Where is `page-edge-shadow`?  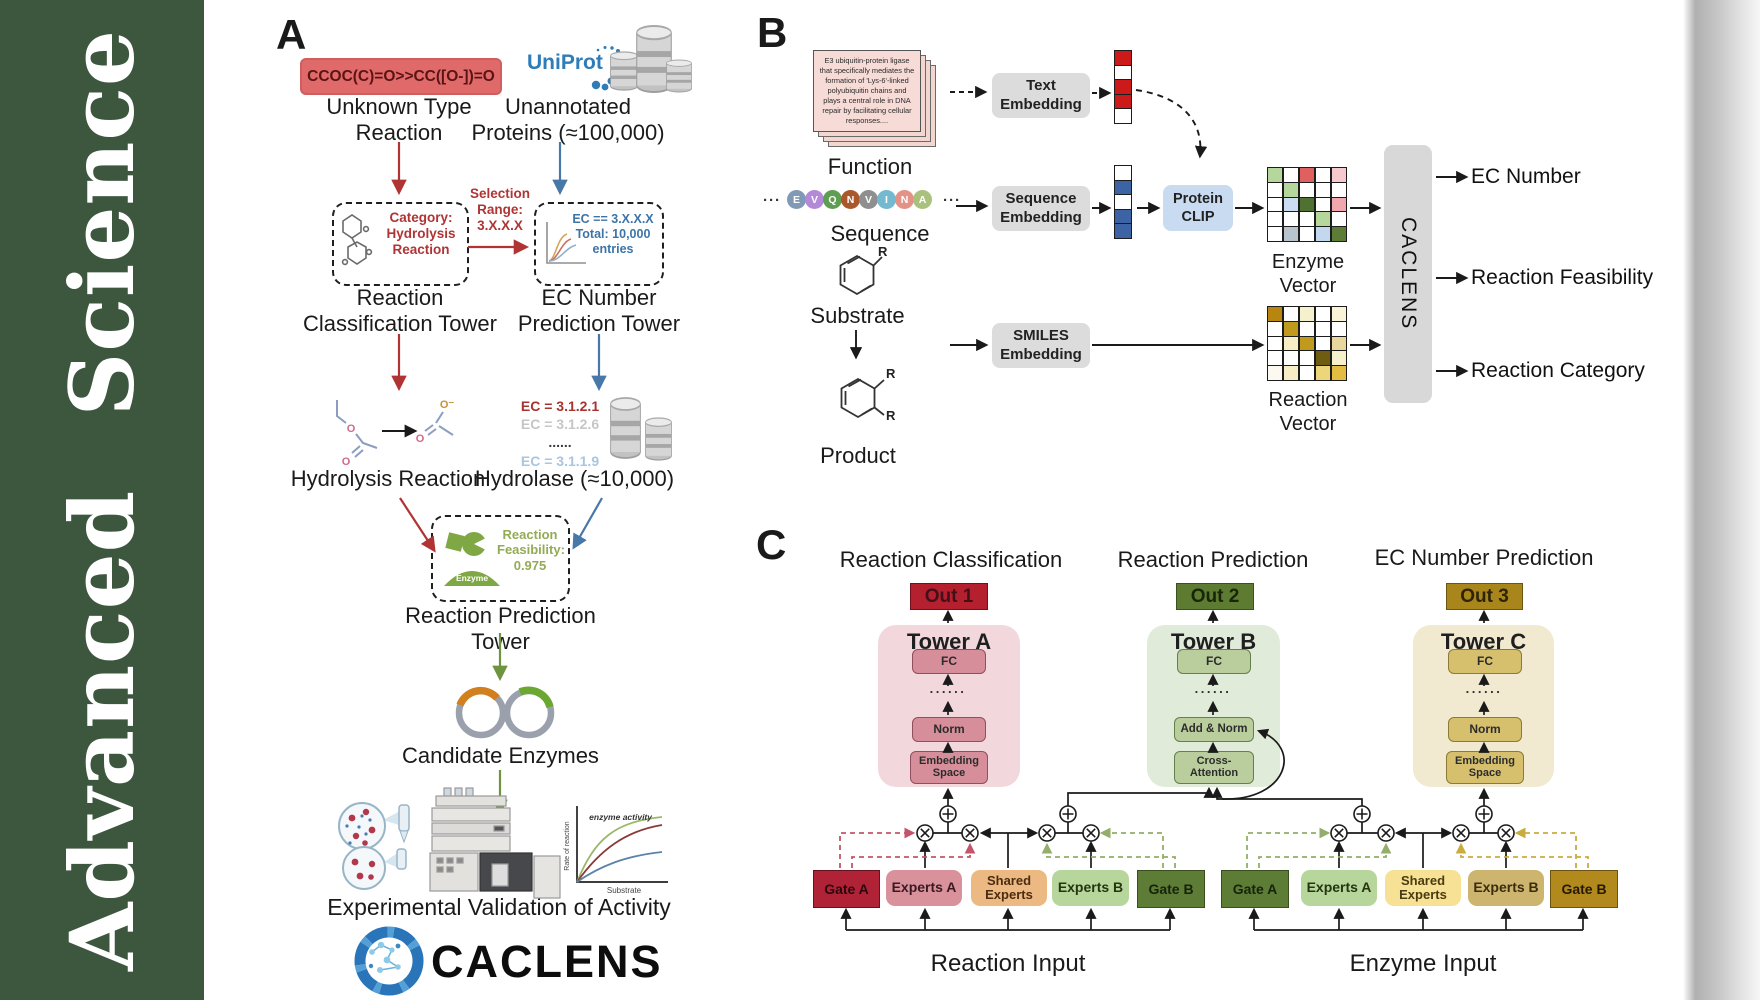 page-edge-shadow is located at coordinates (1721, 500).